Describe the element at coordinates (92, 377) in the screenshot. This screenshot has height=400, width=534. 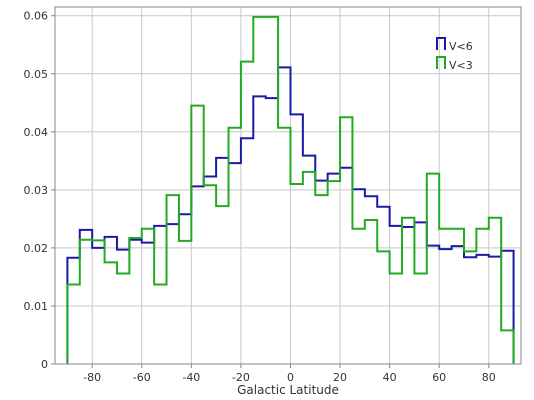
I see `x-tick-label: -80` at that location.